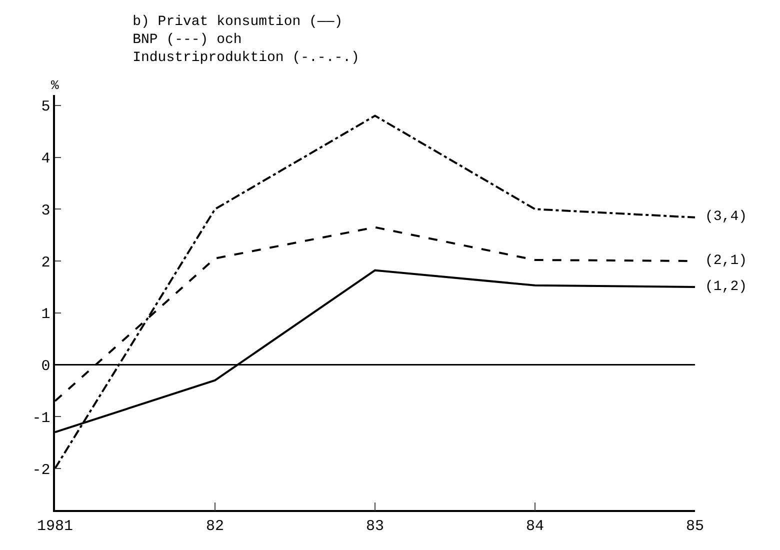 The width and height of the screenshot is (780, 550). What do you see at coordinates (55, 526) in the screenshot?
I see `x-tick-label: 1981` at bounding box center [55, 526].